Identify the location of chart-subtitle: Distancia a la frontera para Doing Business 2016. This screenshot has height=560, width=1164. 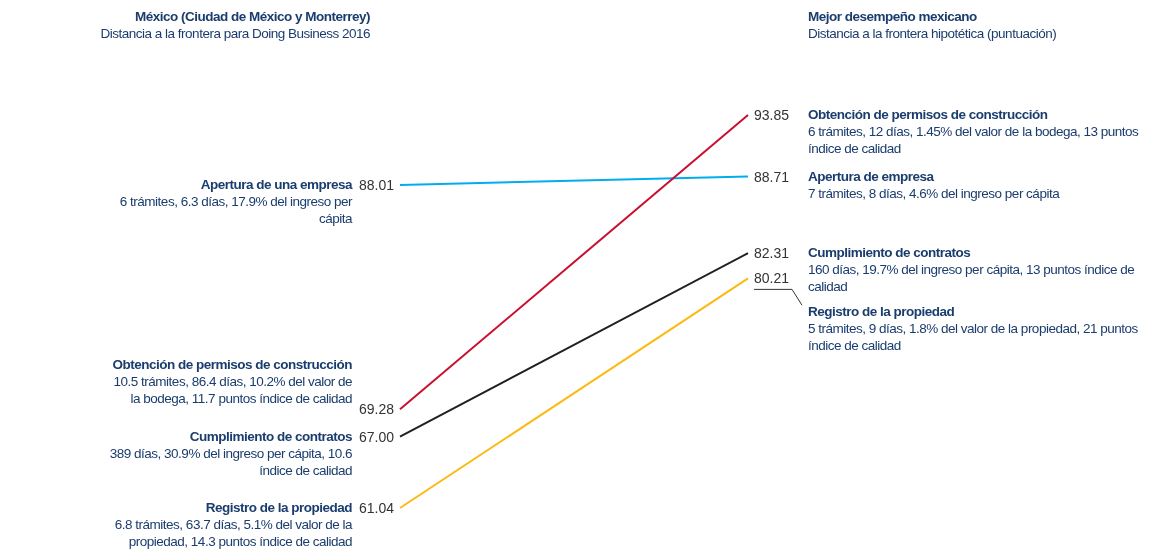
(234, 33).